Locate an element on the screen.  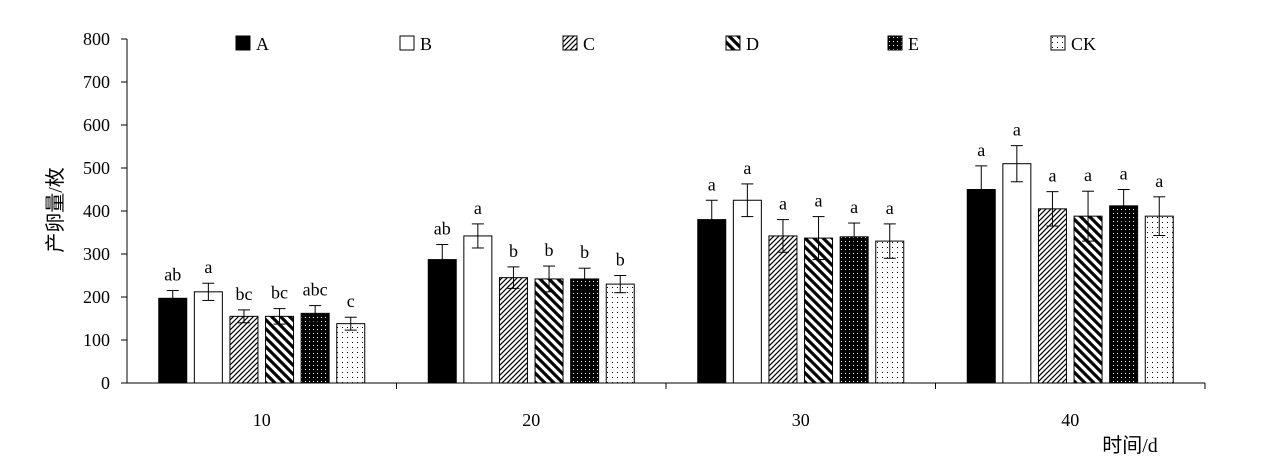
legend-label: A is located at coordinates (262, 44).